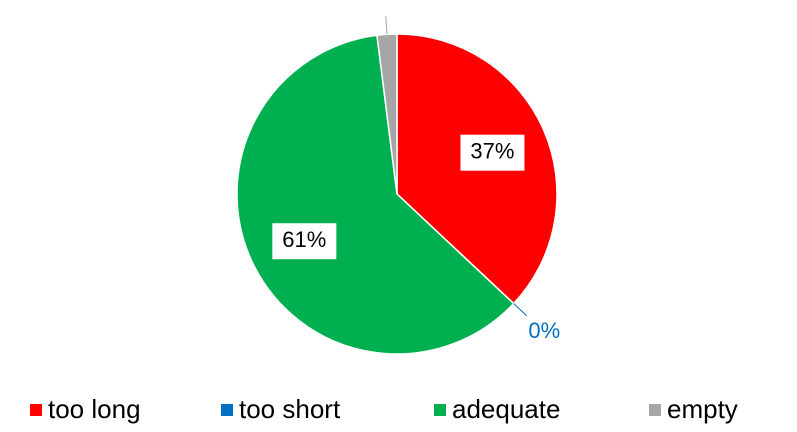 The height and width of the screenshot is (432, 797). Describe the element at coordinates (290, 409) in the screenshot. I see `legend-label: too short` at that location.